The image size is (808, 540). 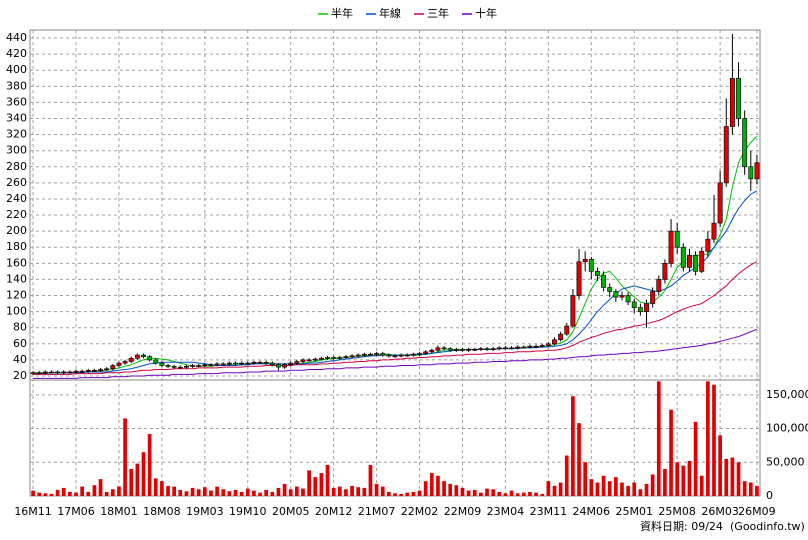 I want to click on y-tick-label: 160, so click(x=16, y=262).